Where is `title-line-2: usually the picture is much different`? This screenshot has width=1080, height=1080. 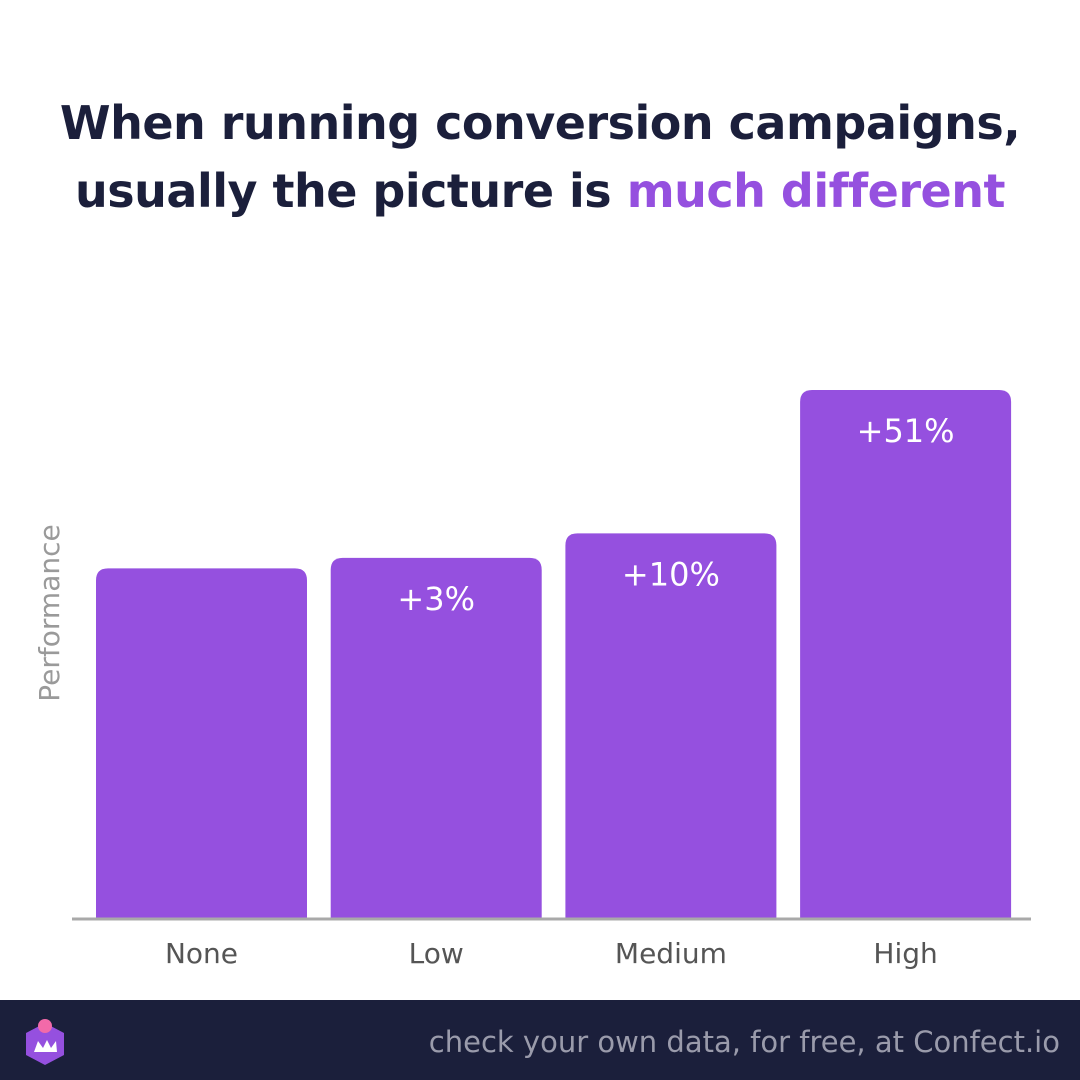 title-line-2: usually the picture is much different is located at coordinates (540, 191).